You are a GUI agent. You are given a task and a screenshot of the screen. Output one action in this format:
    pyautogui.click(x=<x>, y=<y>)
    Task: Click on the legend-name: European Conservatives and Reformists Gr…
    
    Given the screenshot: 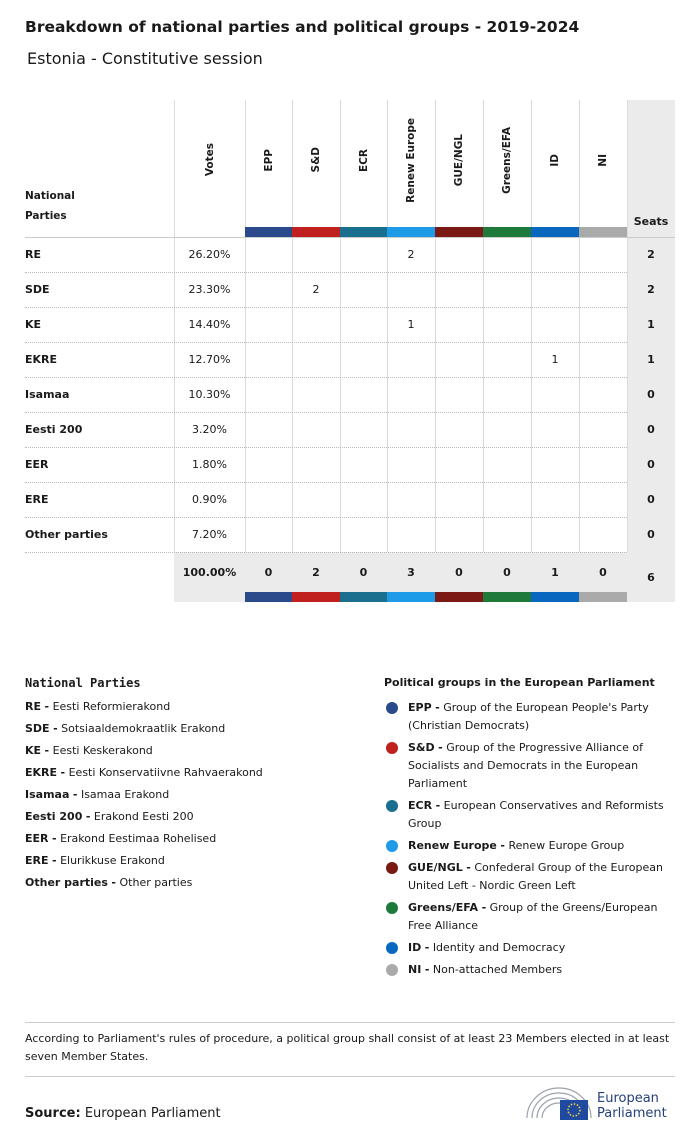 What is the action you would take?
    pyautogui.click(x=536, y=814)
    